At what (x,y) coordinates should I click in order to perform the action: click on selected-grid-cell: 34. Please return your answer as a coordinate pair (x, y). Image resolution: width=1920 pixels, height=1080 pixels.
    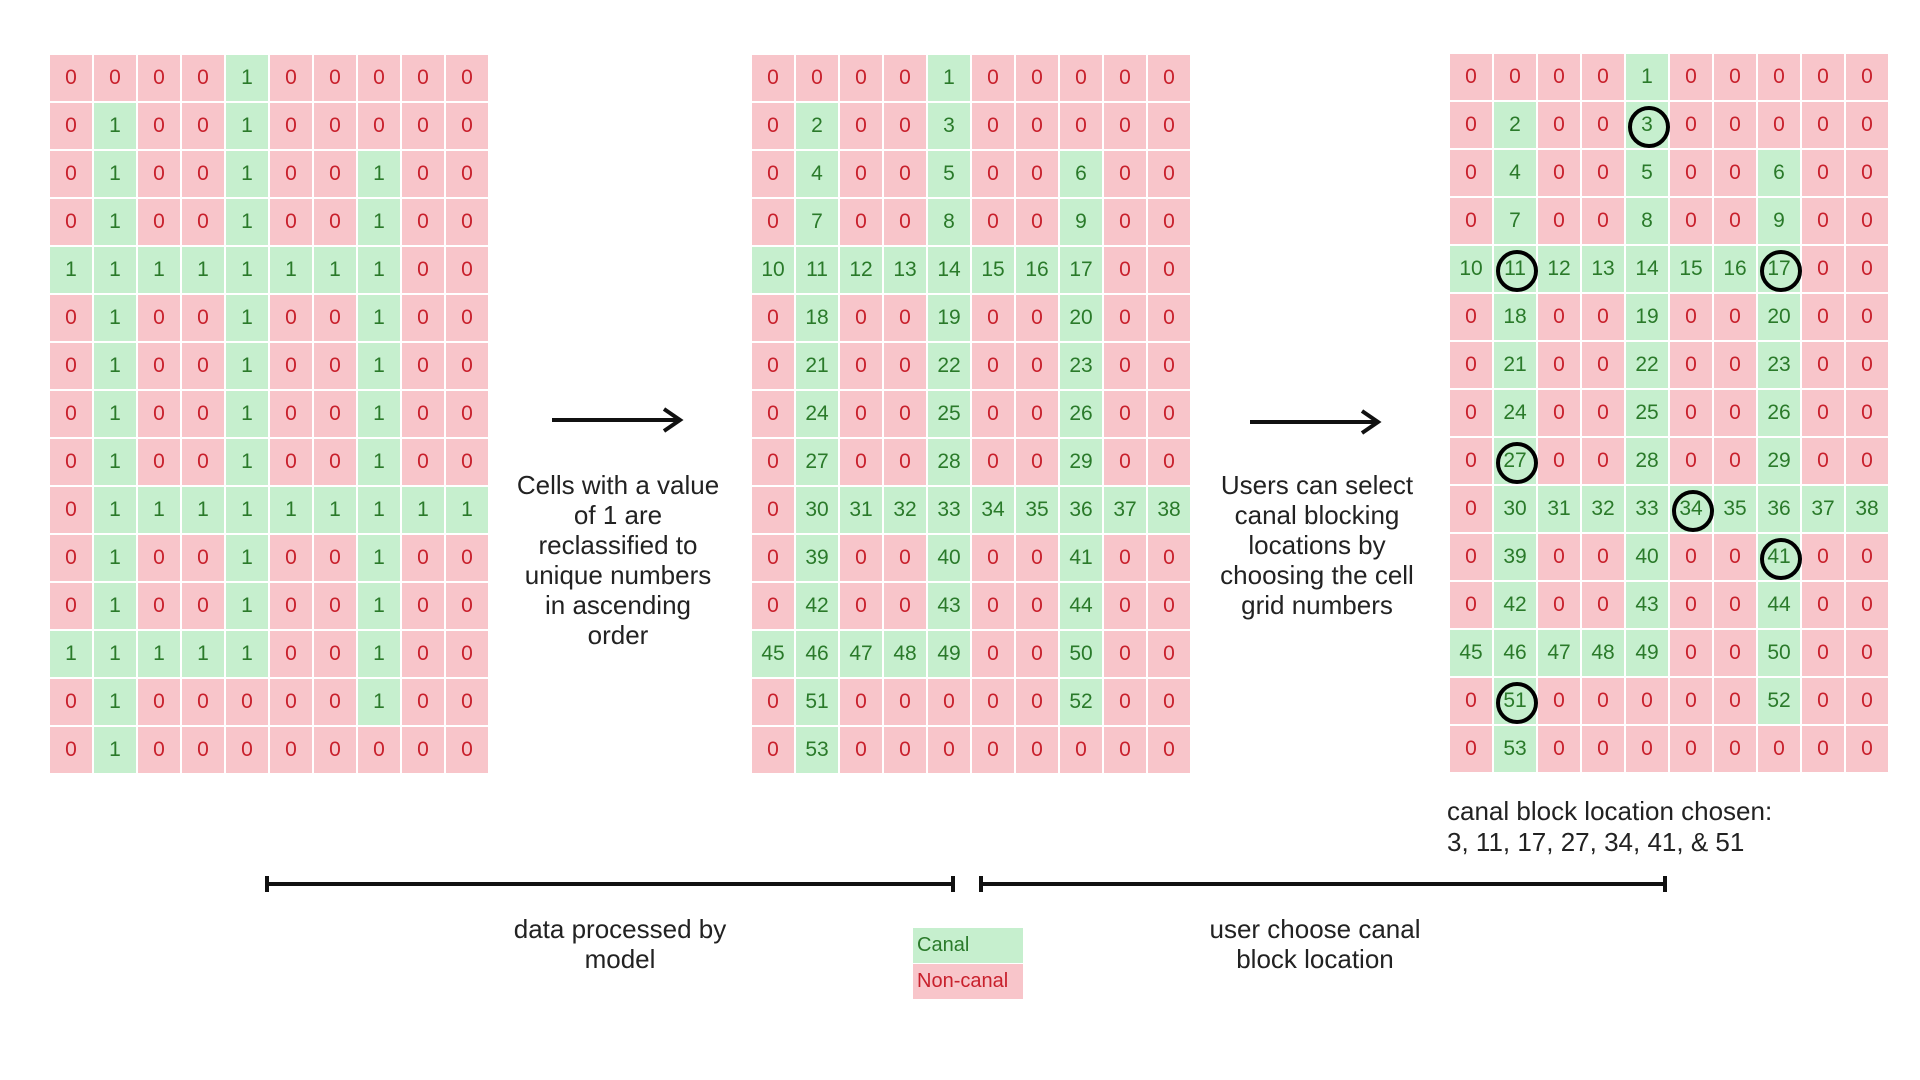
    Looking at the image, I should click on (1692, 510).